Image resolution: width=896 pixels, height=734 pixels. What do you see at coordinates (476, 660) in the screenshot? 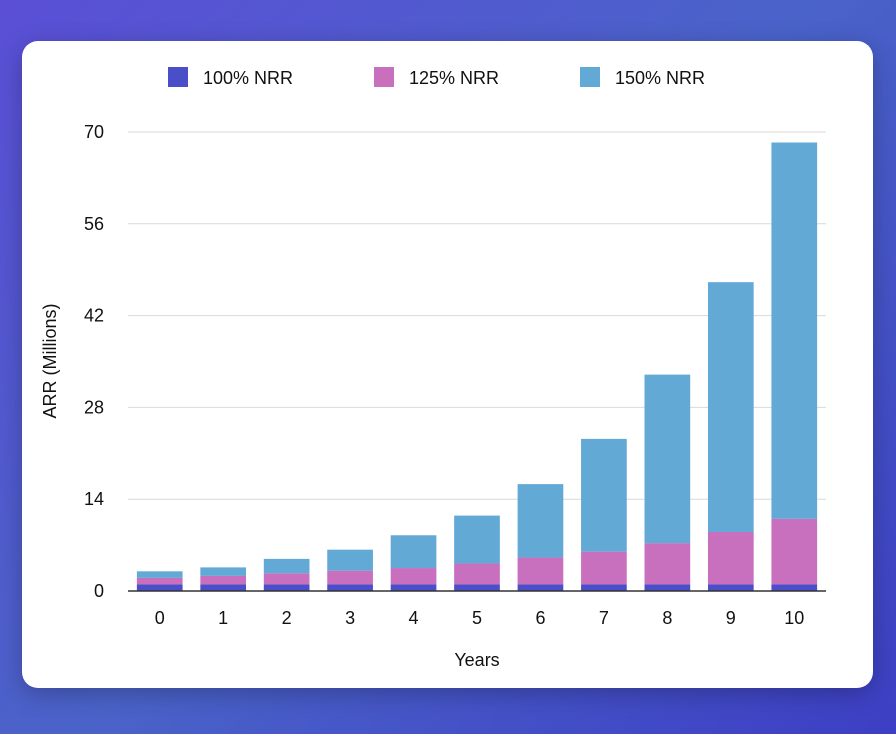
I see `x-axis-label: Years` at bounding box center [476, 660].